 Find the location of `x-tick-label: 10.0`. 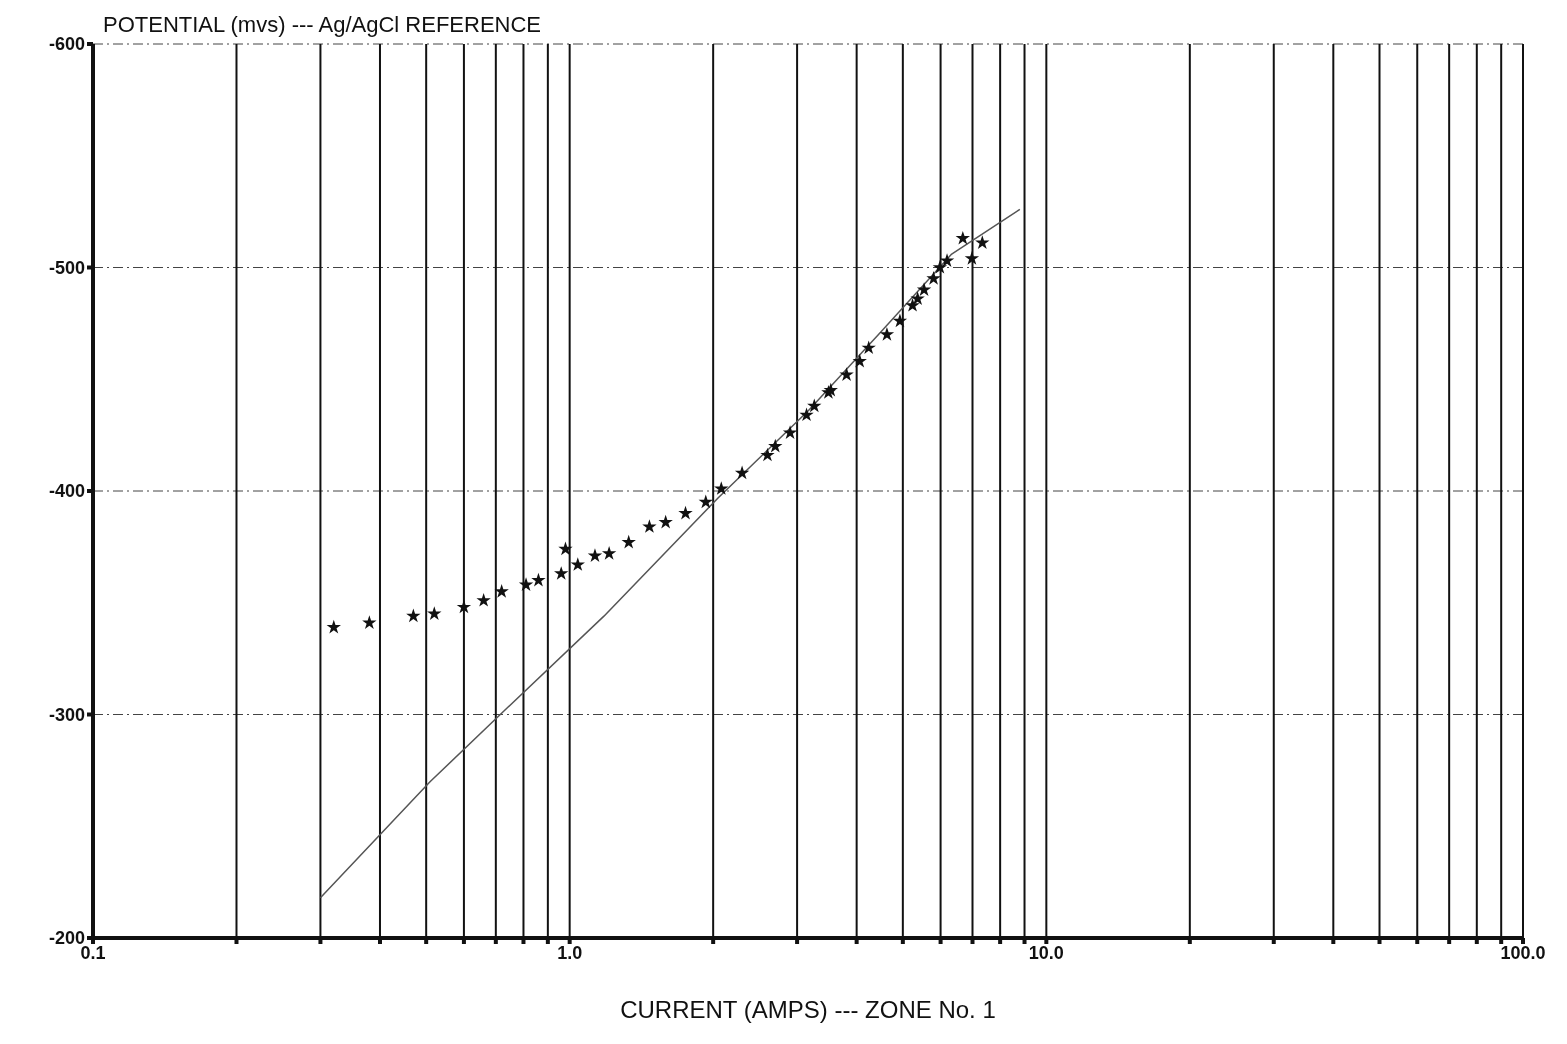

x-tick-label: 10.0 is located at coordinates (1046, 952).